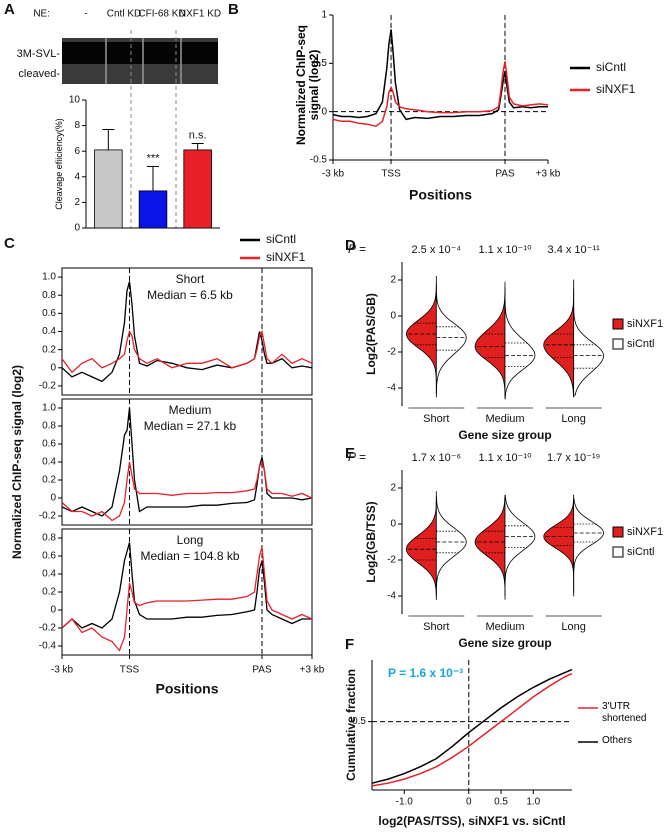 This screenshot has width=672, height=833. What do you see at coordinates (186, 689) in the screenshot?
I see `x-axis-label: Positions` at bounding box center [186, 689].